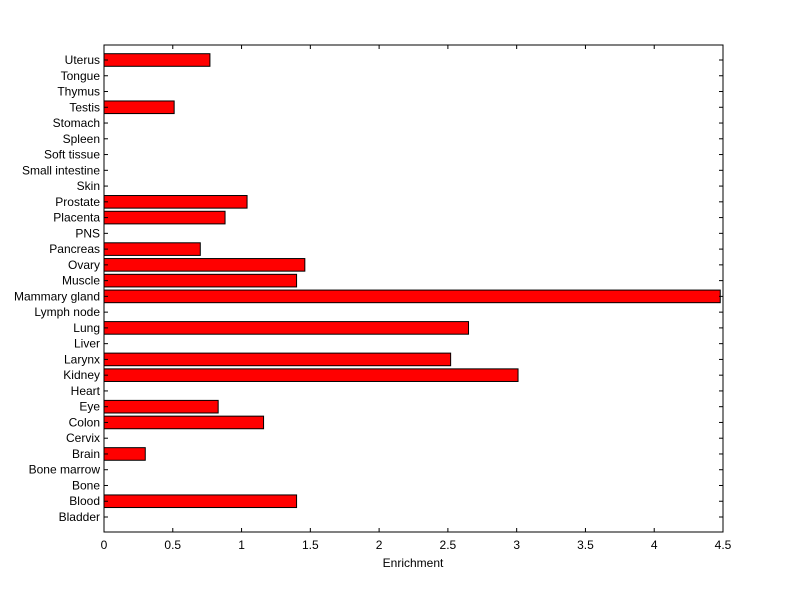 The image size is (800, 599). What do you see at coordinates (152, 249) in the screenshot?
I see `bar-pancreas` at bounding box center [152, 249].